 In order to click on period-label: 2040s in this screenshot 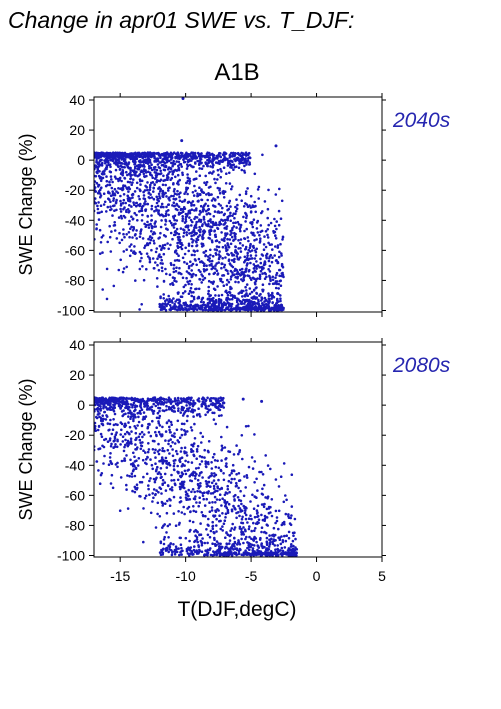, I will do `click(421, 120)`.